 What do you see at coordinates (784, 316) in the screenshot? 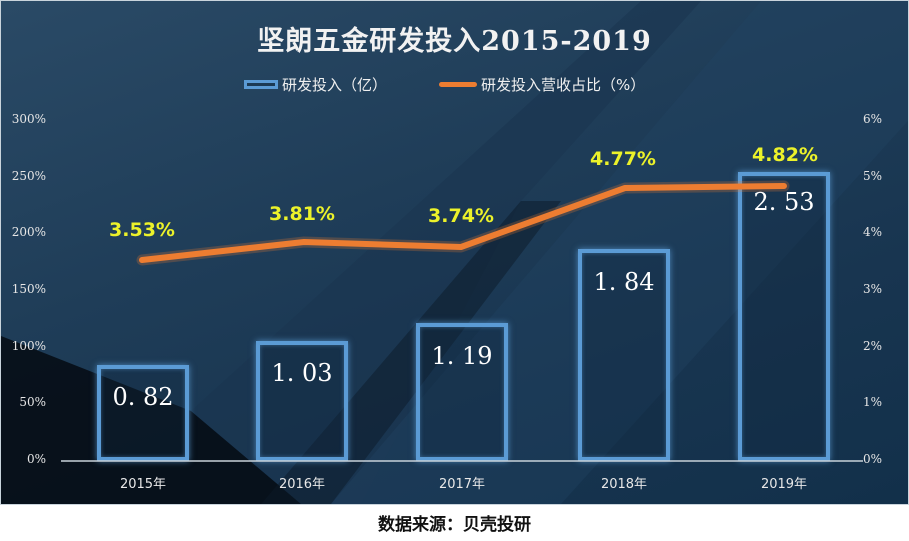
I see `bar-2019: 2. 53` at bounding box center [784, 316].